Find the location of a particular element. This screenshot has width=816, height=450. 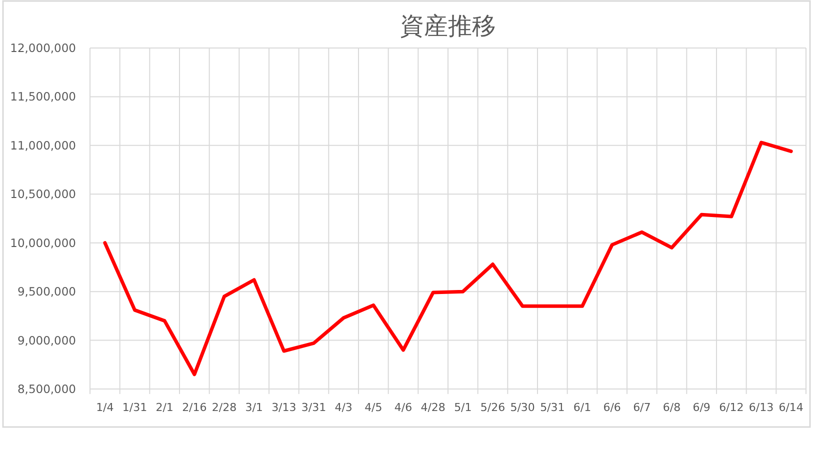

chart-title: 資産推移 is located at coordinates (448, 26).